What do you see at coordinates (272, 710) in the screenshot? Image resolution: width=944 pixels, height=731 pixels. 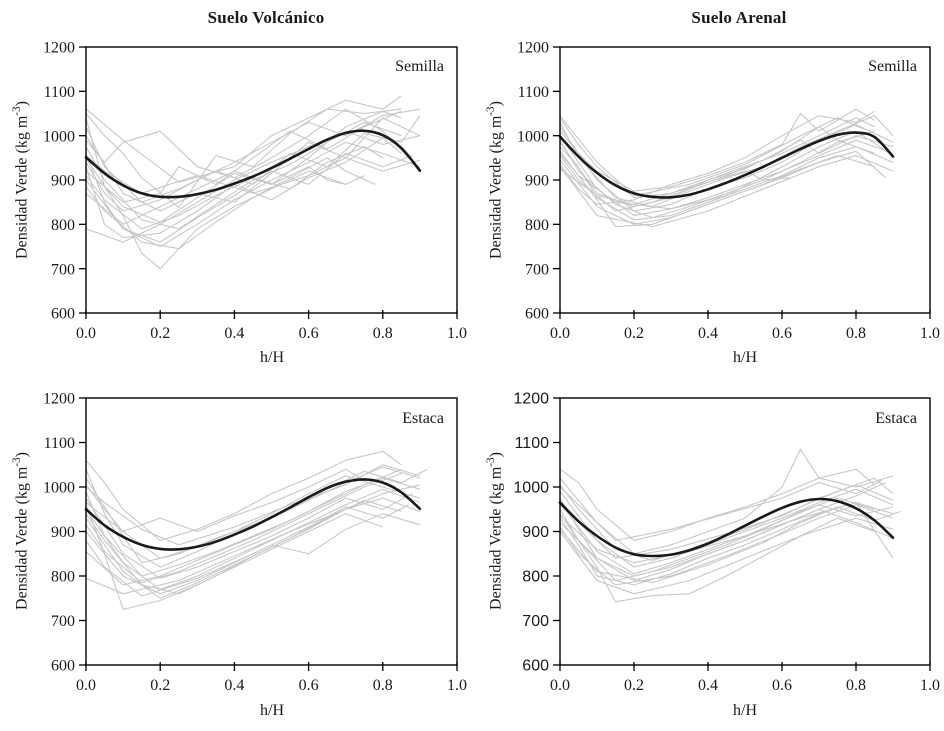 I see `x-axis-label-bottom-left: h/H` at bounding box center [272, 710].